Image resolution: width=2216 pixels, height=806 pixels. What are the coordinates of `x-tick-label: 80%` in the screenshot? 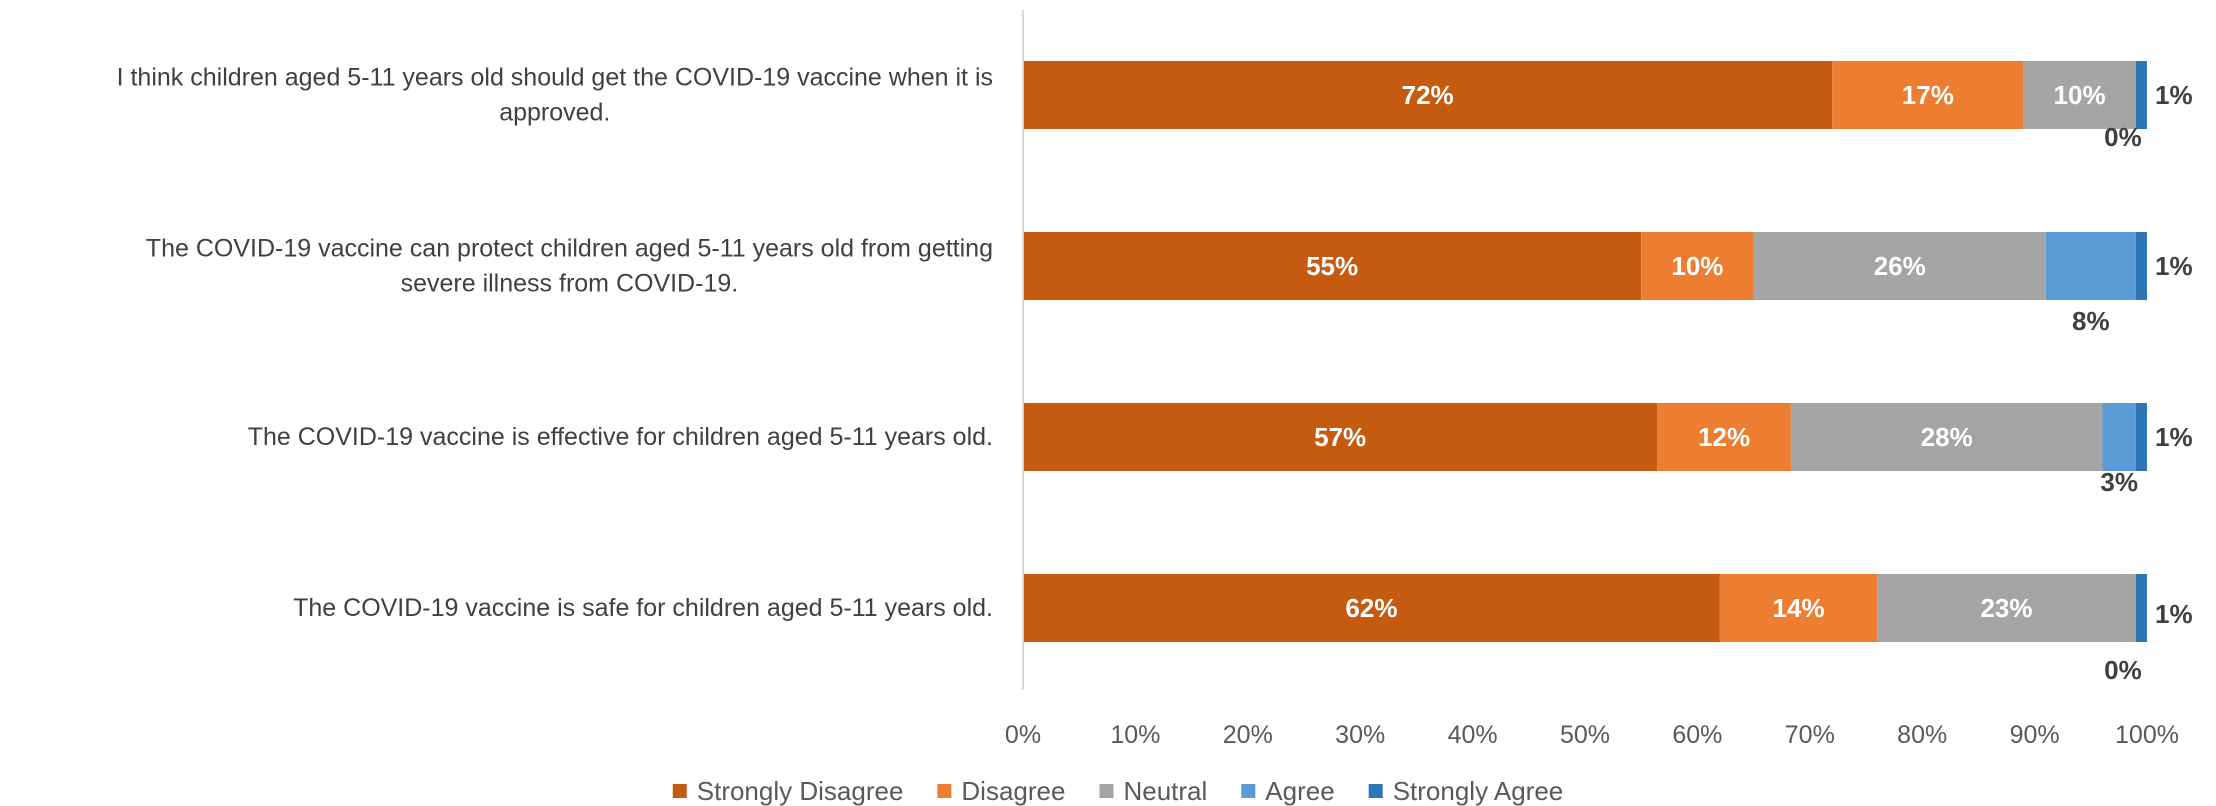 It's located at (1922, 735).